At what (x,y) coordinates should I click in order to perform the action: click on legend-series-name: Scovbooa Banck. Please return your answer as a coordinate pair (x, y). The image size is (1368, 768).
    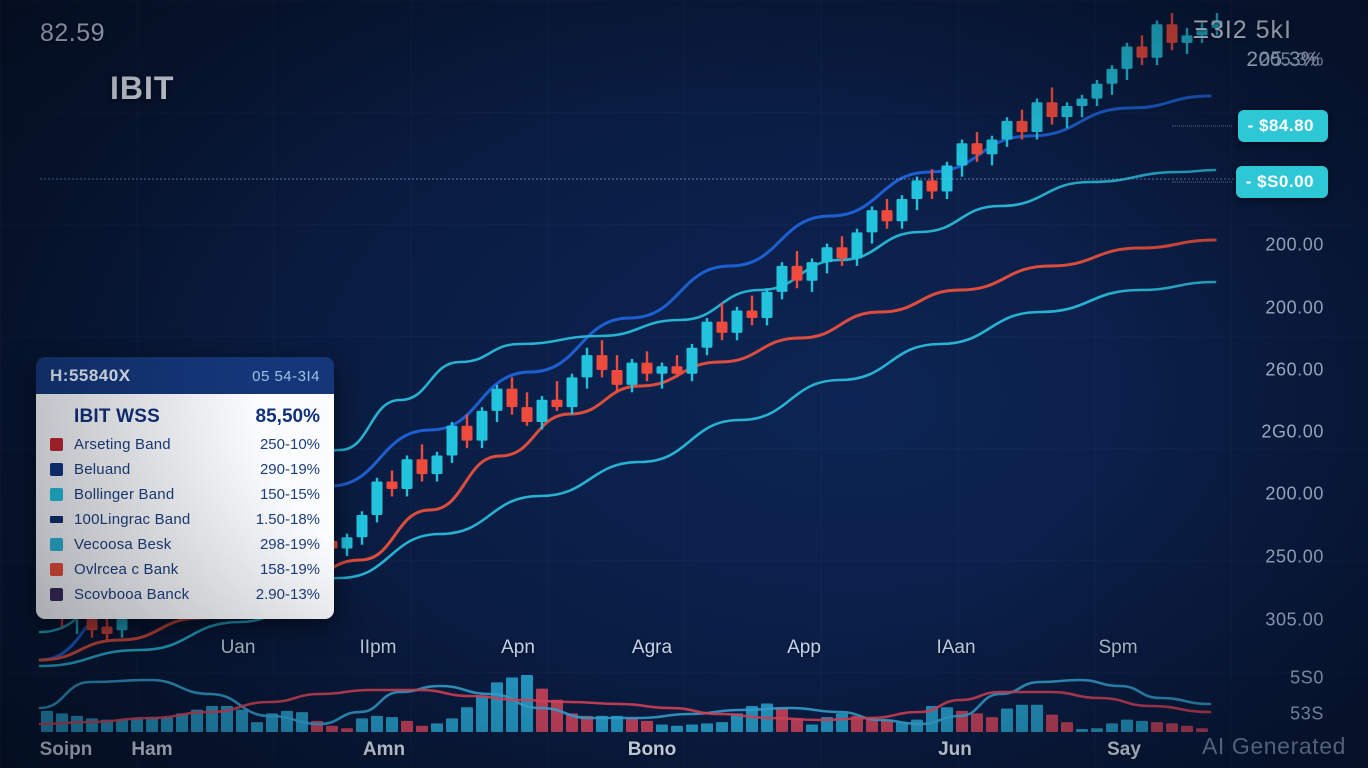
    Looking at the image, I should click on (132, 594).